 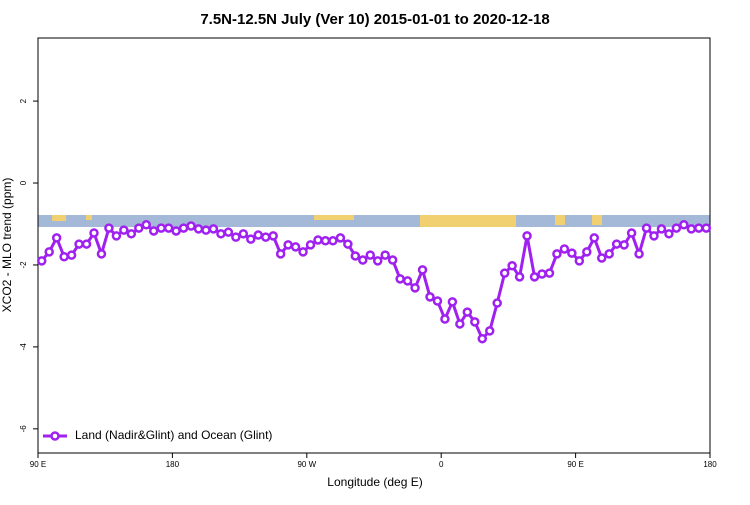 I want to click on y-axis-label: XCO2 - MLO trend (ppm), so click(x=7, y=245).